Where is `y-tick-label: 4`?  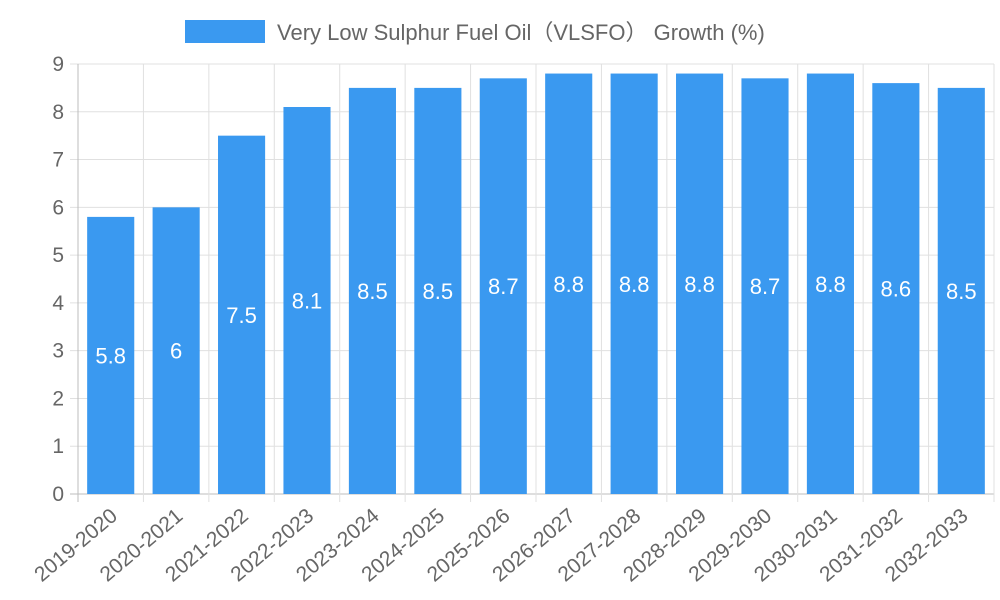 y-tick-label: 4 is located at coordinates (58, 303).